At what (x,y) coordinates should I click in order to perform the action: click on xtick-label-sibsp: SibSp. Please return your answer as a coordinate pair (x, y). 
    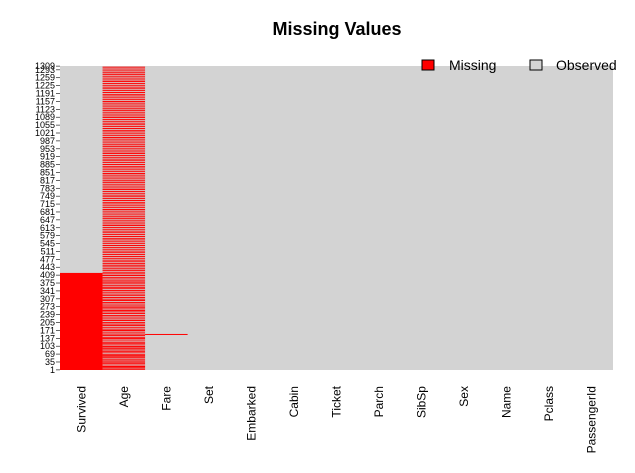
    Looking at the image, I should click on (422, 402).